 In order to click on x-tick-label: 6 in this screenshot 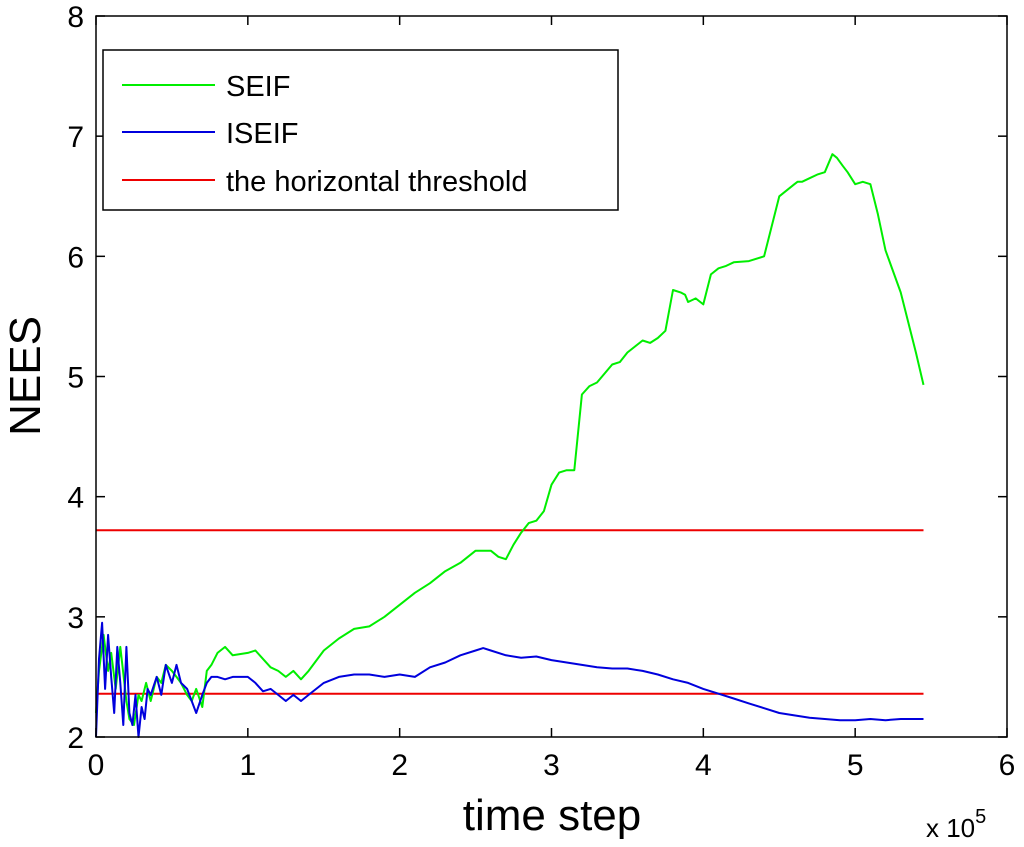, I will do `click(1007, 765)`.